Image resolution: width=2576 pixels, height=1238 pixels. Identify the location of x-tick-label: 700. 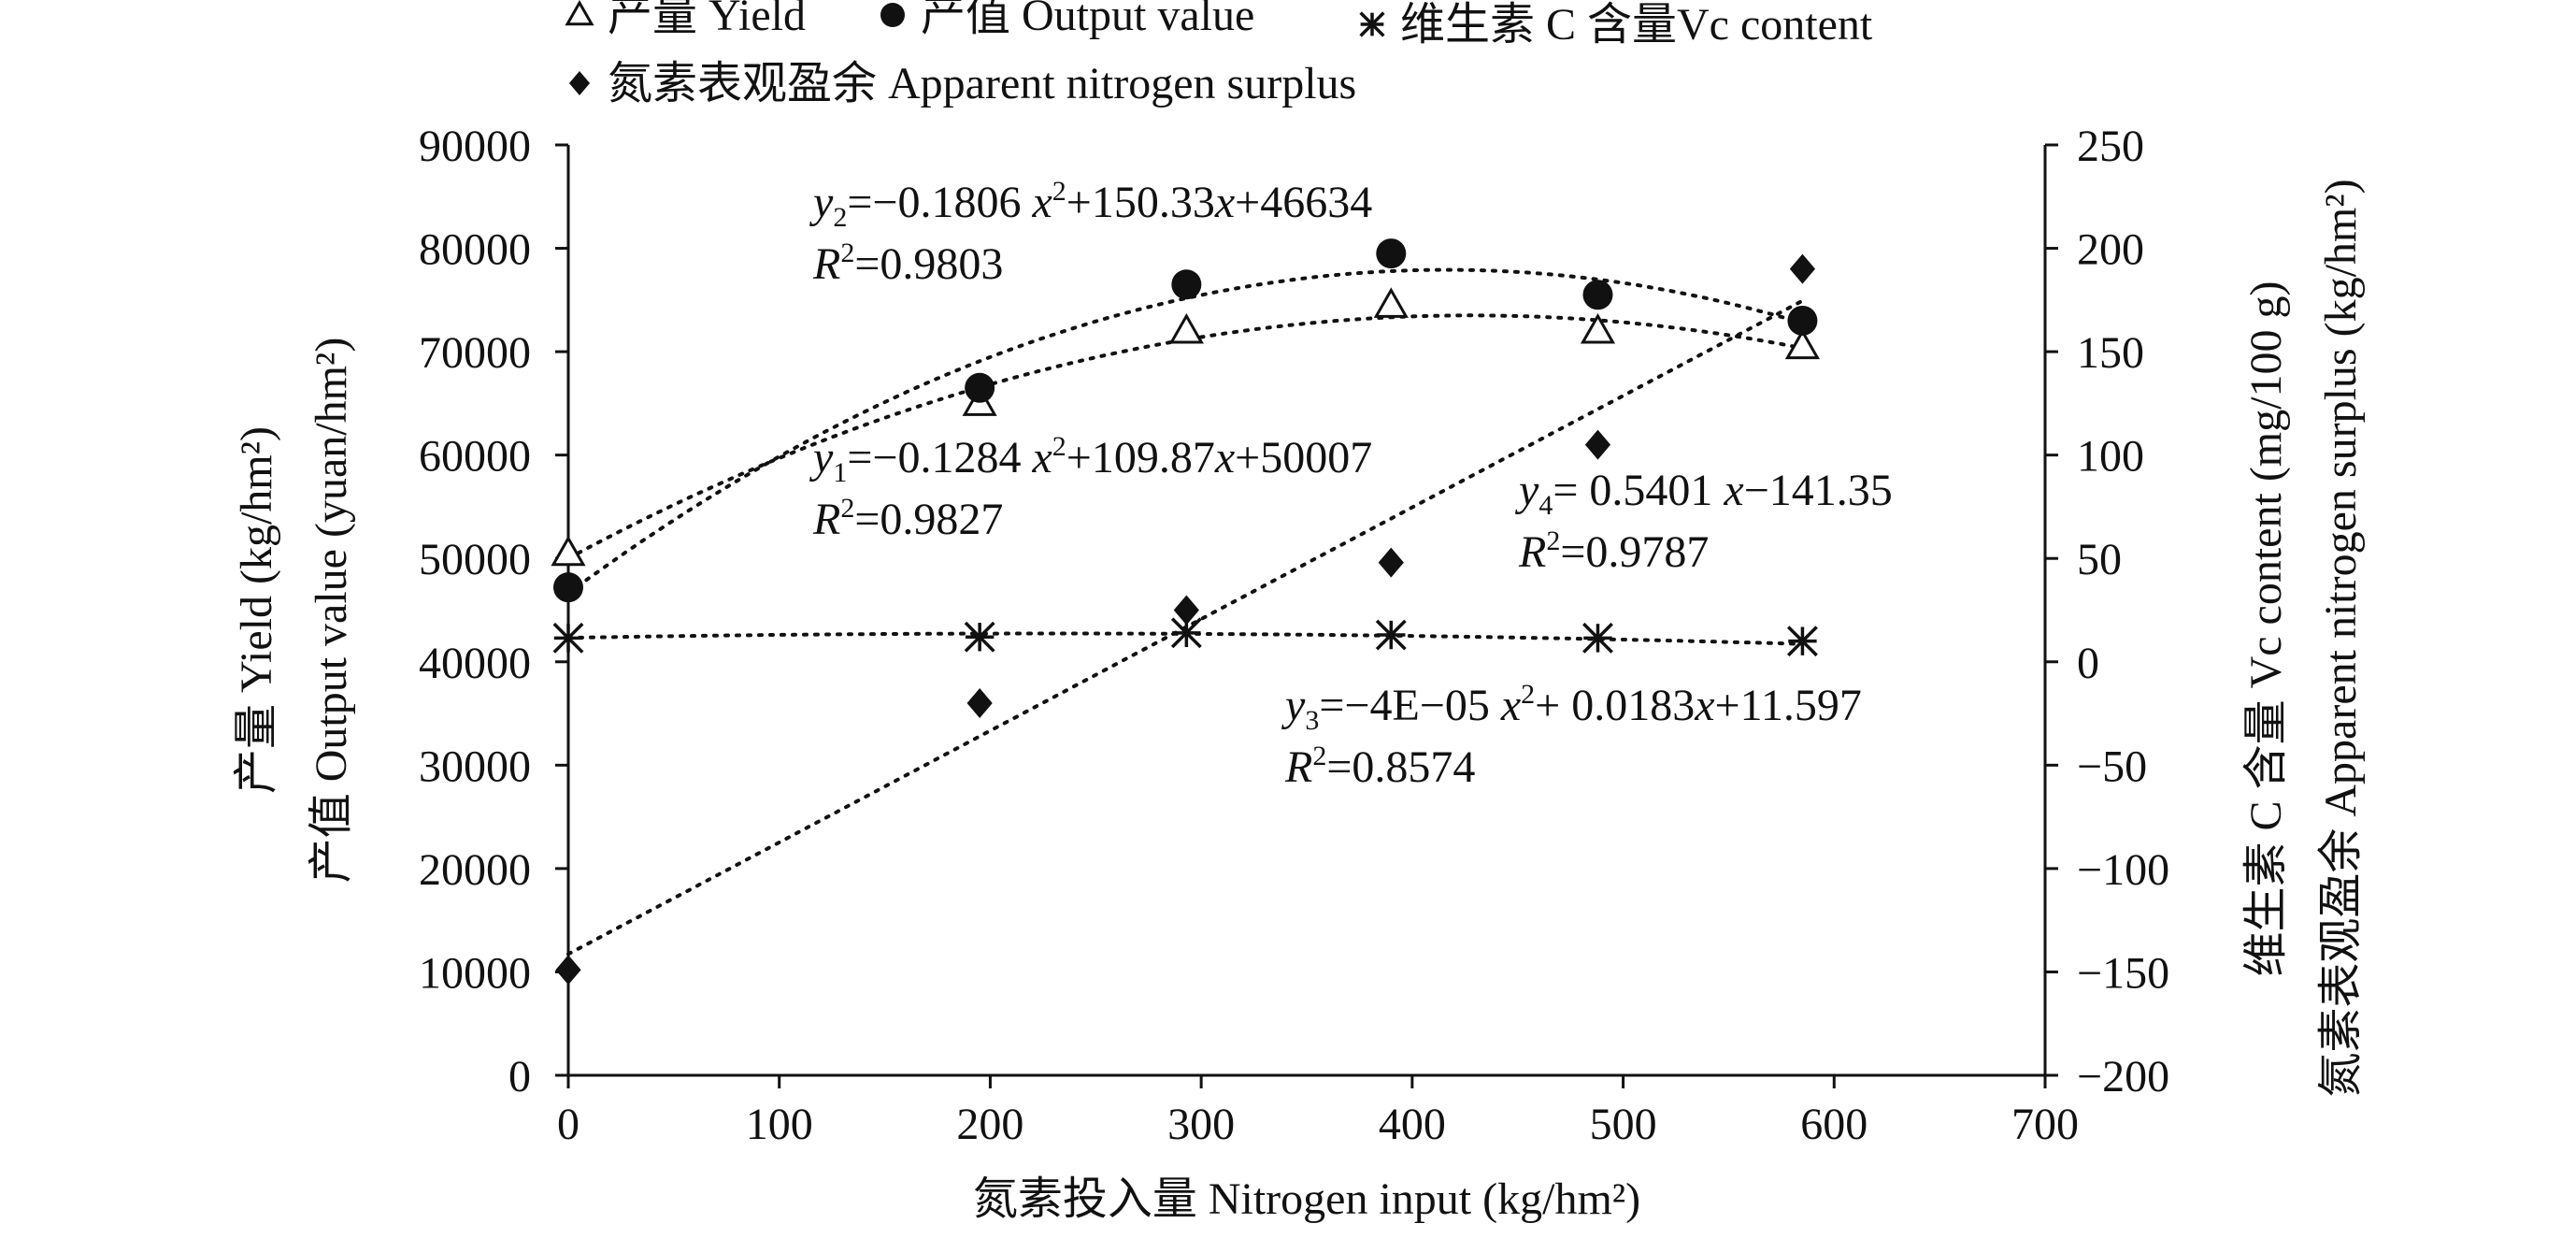
(2045, 1125).